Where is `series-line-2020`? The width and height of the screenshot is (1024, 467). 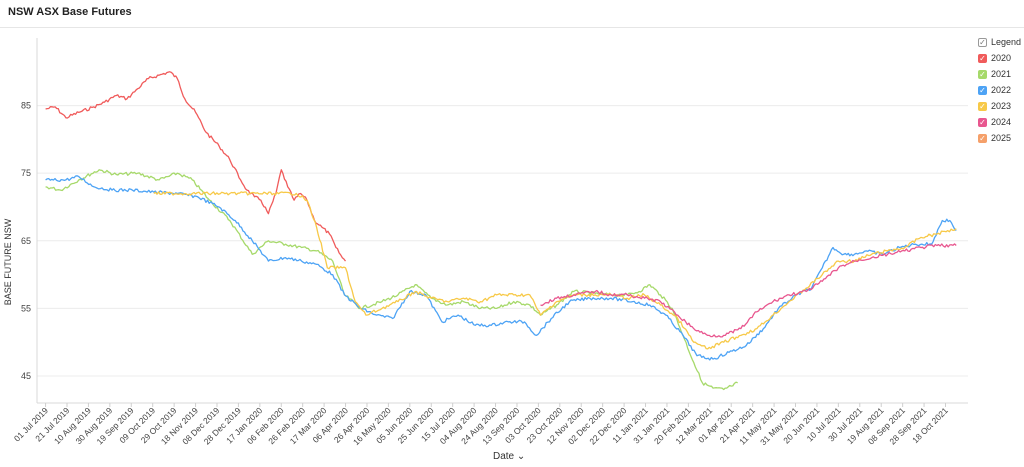 series-line-2020 is located at coordinates (196, 166).